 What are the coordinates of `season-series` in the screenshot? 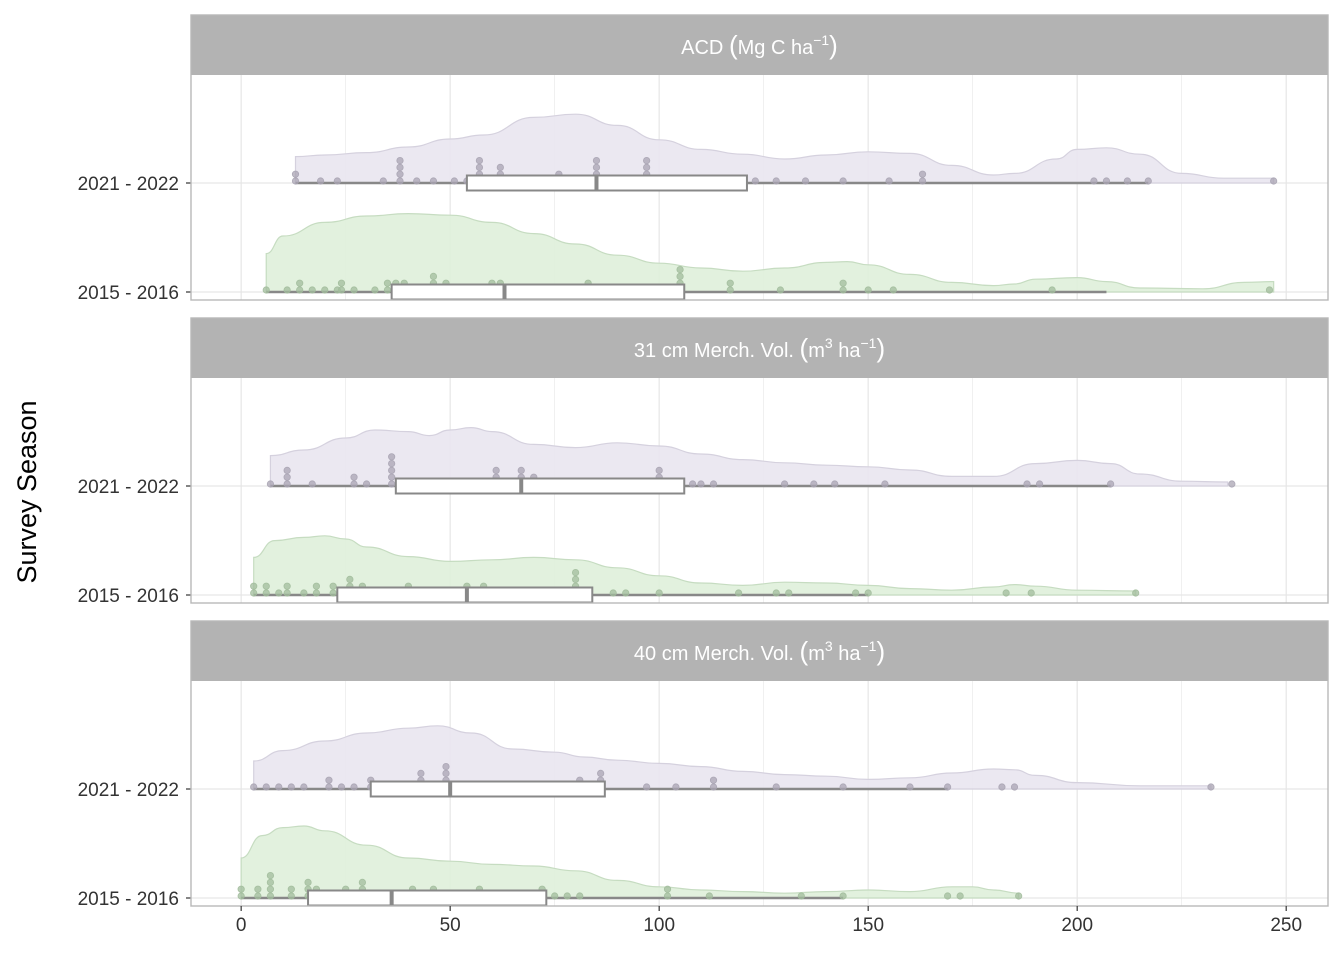 It's located at (732, 761).